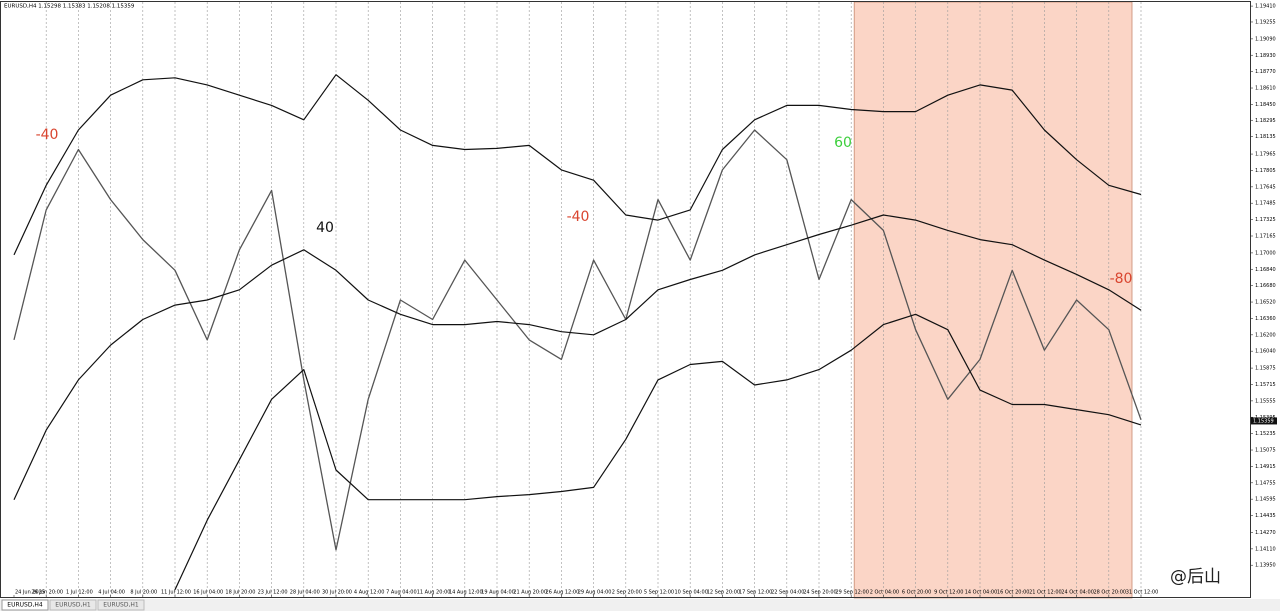 The image size is (1280, 611). Describe the element at coordinates (47, 593) in the screenshot. I see `x-tick-label: 26 Jun 20:00` at that location.